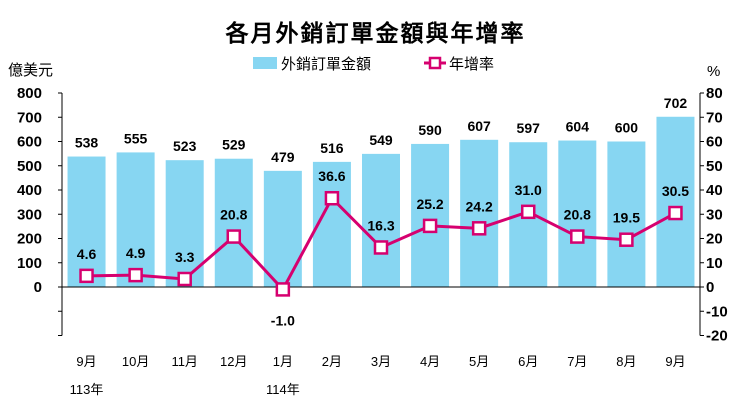 The image size is (751, 409). What do you see at coordinates (29, 239) in the screenshot?
I see `left-tick-label: 200` at bounding box center [29, 239].